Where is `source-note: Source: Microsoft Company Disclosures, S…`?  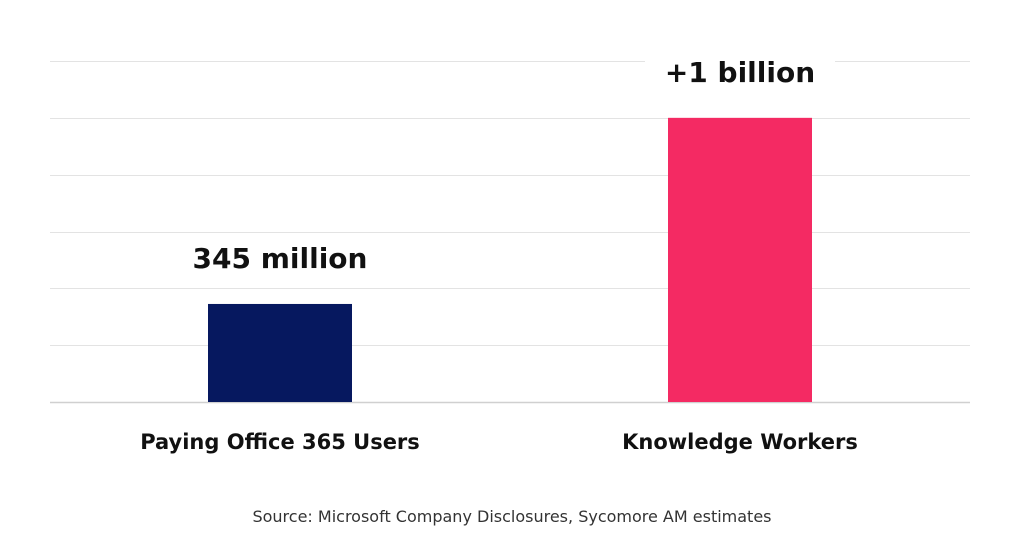
source-note: Source: Microsoft Company Disclosures, S… is located at coordinates (512, 516).